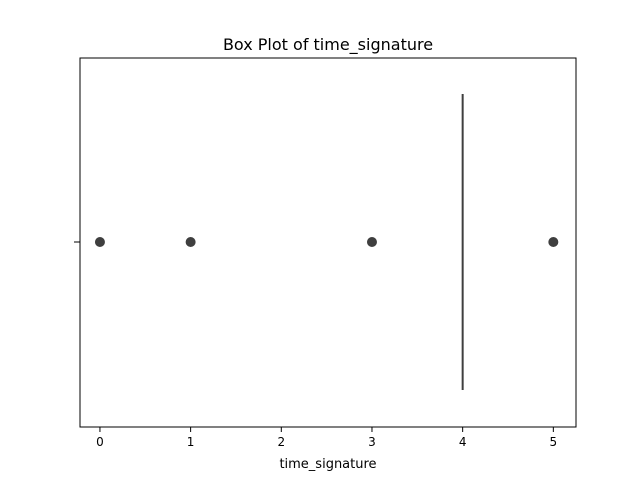 The image size is (640, 480). Describe the element at coordinates (326, 438) in the screenshot. I see `x-axis-ticks: 0 1 2 3 4 5` at that location.